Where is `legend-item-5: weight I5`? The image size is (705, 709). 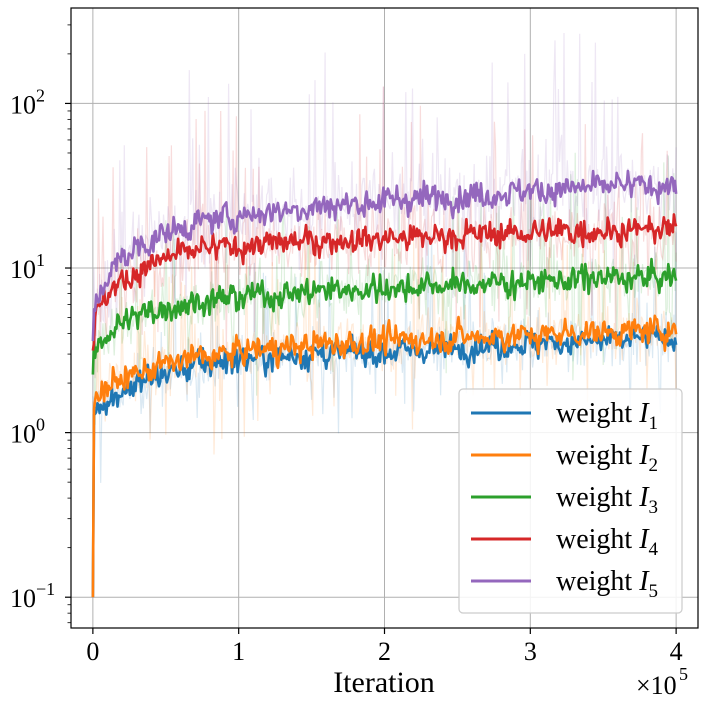 legend-item-5: weight I5 is located at coordinates (564, 584).